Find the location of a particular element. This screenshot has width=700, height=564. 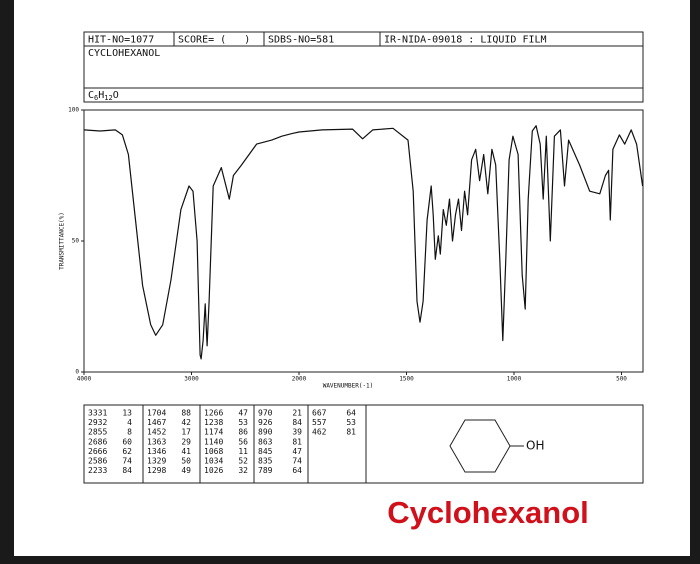

formula-element: O is located at coordinates (116, 95).